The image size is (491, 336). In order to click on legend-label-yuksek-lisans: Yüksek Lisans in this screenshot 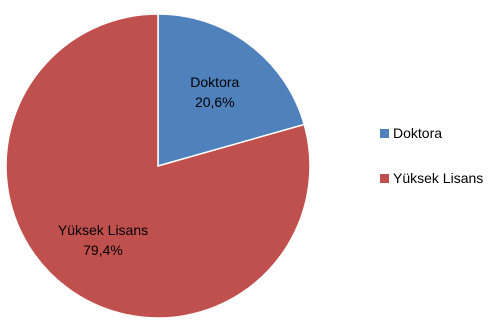, I will do `click(438, 178)`.